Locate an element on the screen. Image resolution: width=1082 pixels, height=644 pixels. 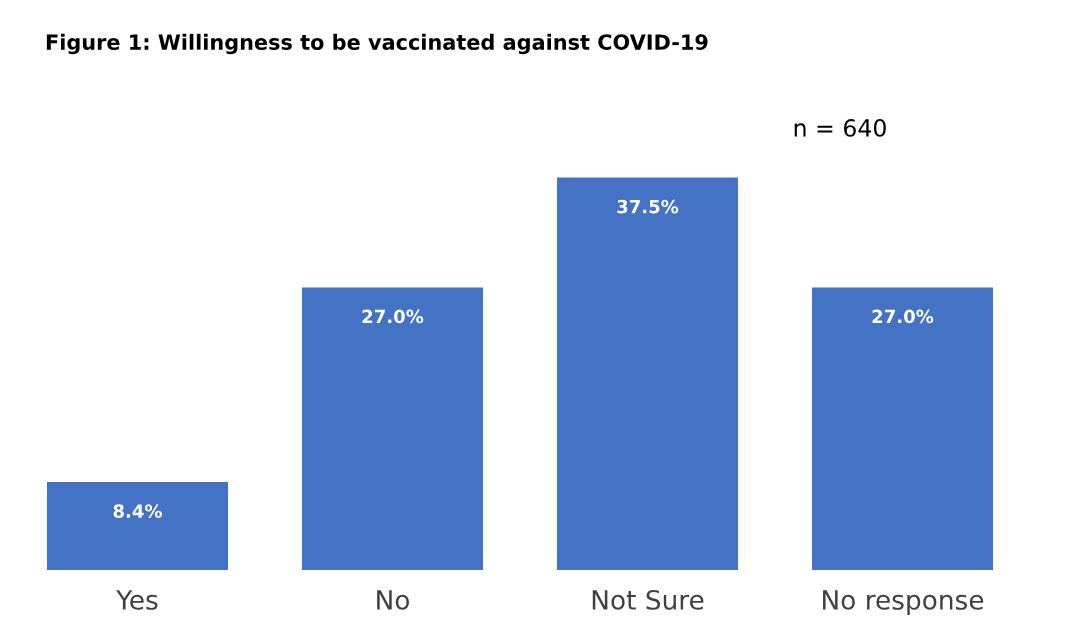
x-tick-label: No is located at coordinates (393, 600).